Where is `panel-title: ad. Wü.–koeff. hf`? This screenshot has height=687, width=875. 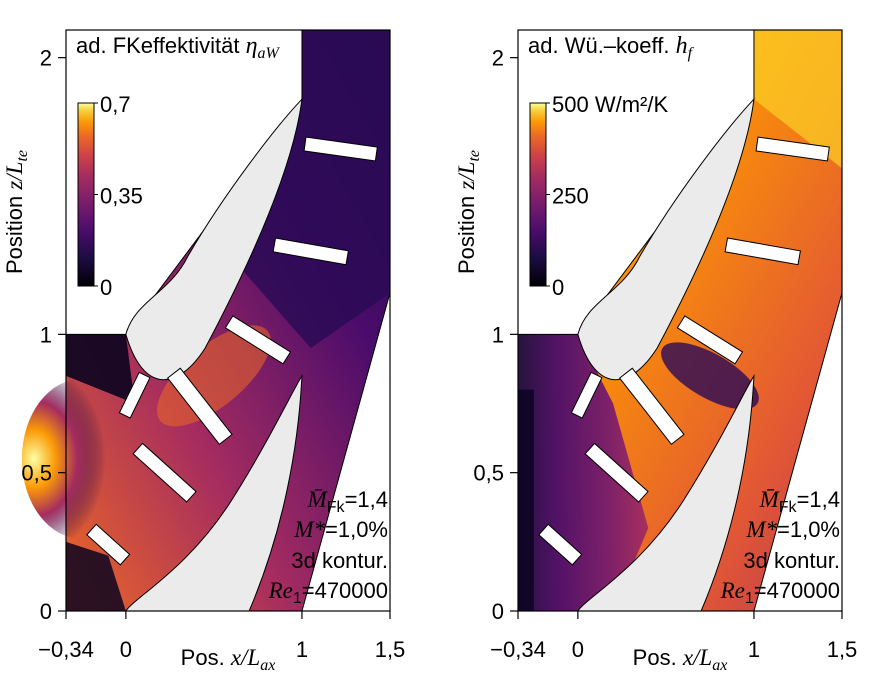 panel-title: ad. Wü.–koeff. hf is located at coordinates (611, 47).